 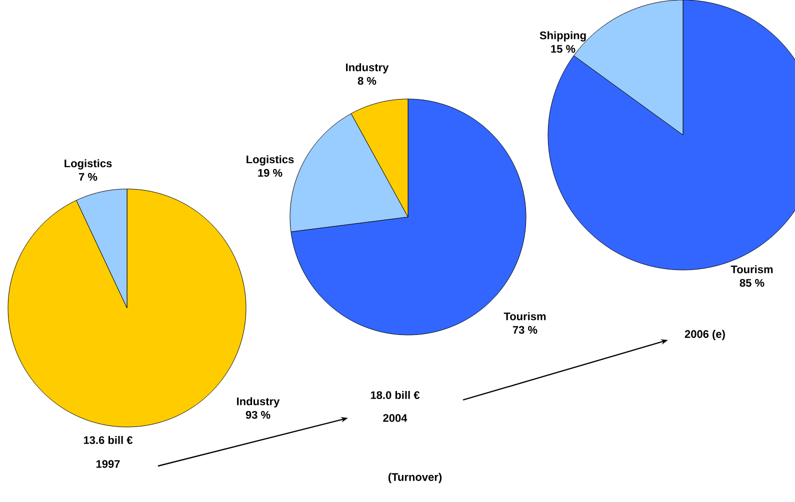 I want to click on data-label: 8 %, so click(x=367, y=81).